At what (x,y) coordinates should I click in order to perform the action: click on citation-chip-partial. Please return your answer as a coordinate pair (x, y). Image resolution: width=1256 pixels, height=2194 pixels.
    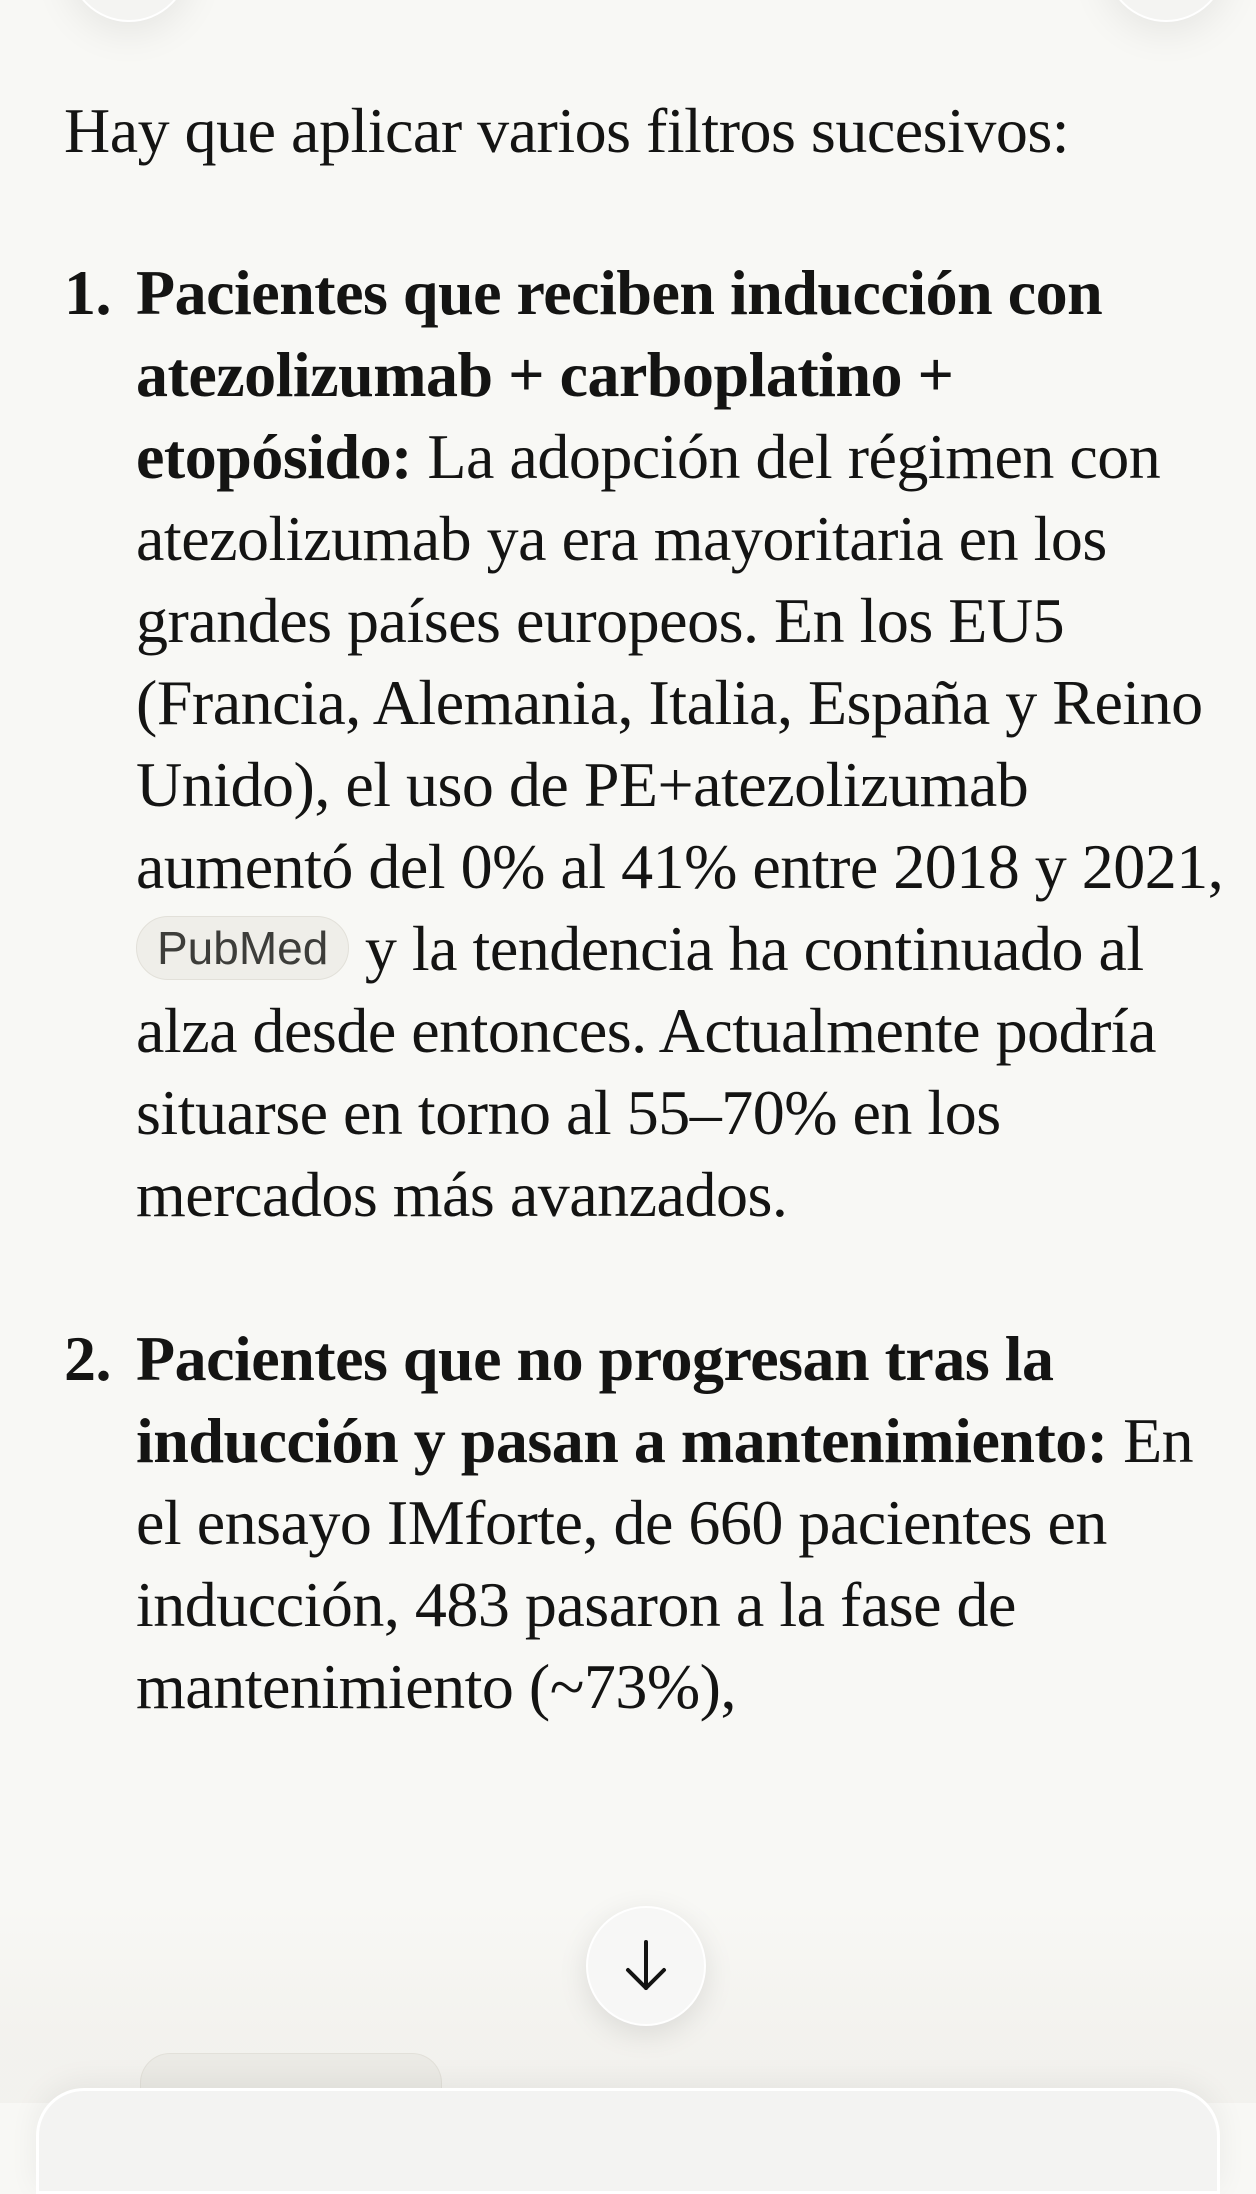
    Looking at the image, I should click on (291, 2073).